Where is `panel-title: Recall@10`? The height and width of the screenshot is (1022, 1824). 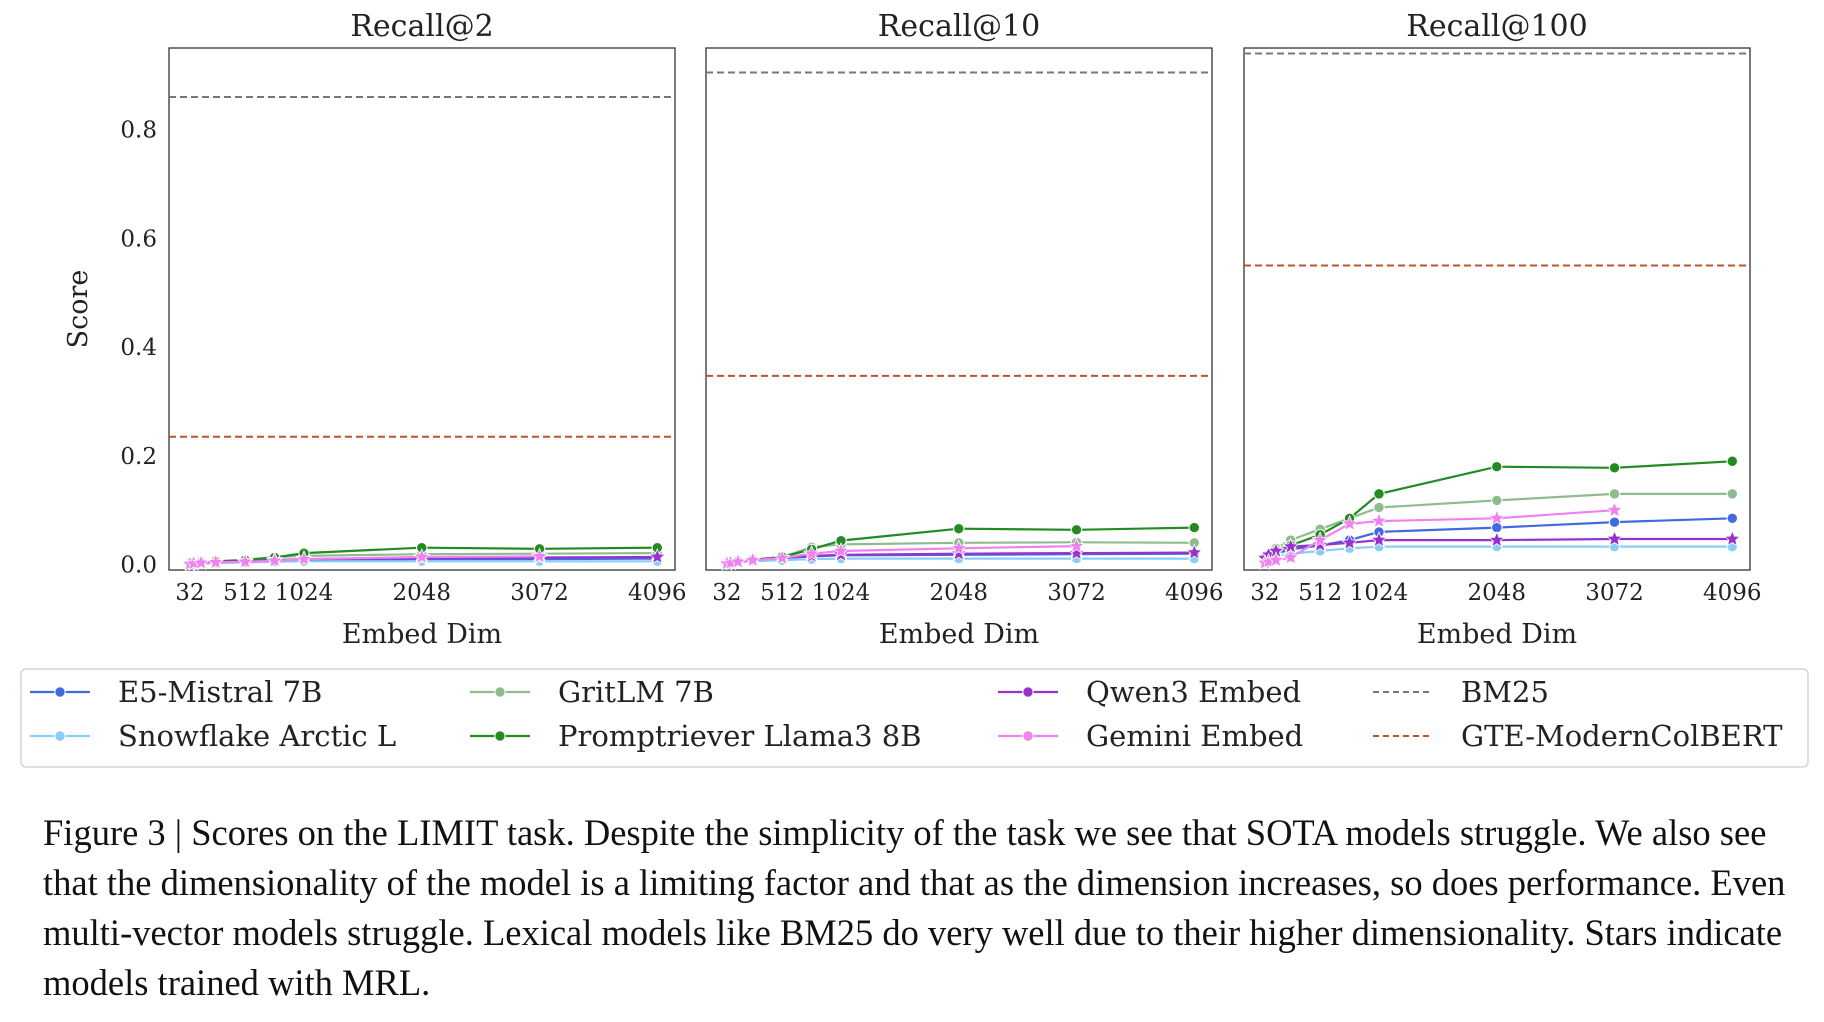 panel-title: Recall@10 is located at coordinates (959, 26).